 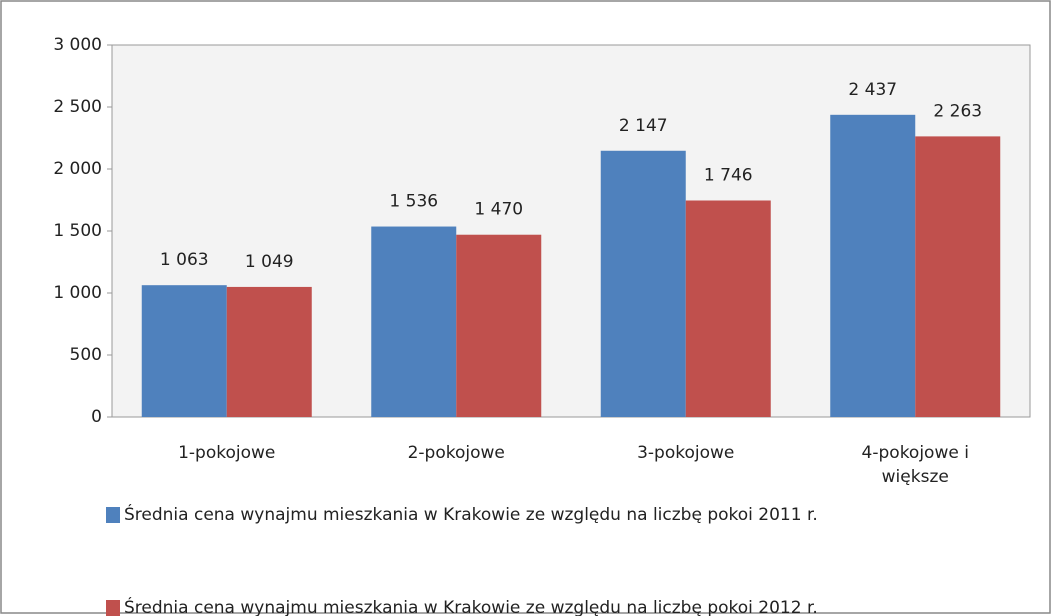 I want to click on x-tick-label-box: 2-pokojowe, so click(x=456, y=453).